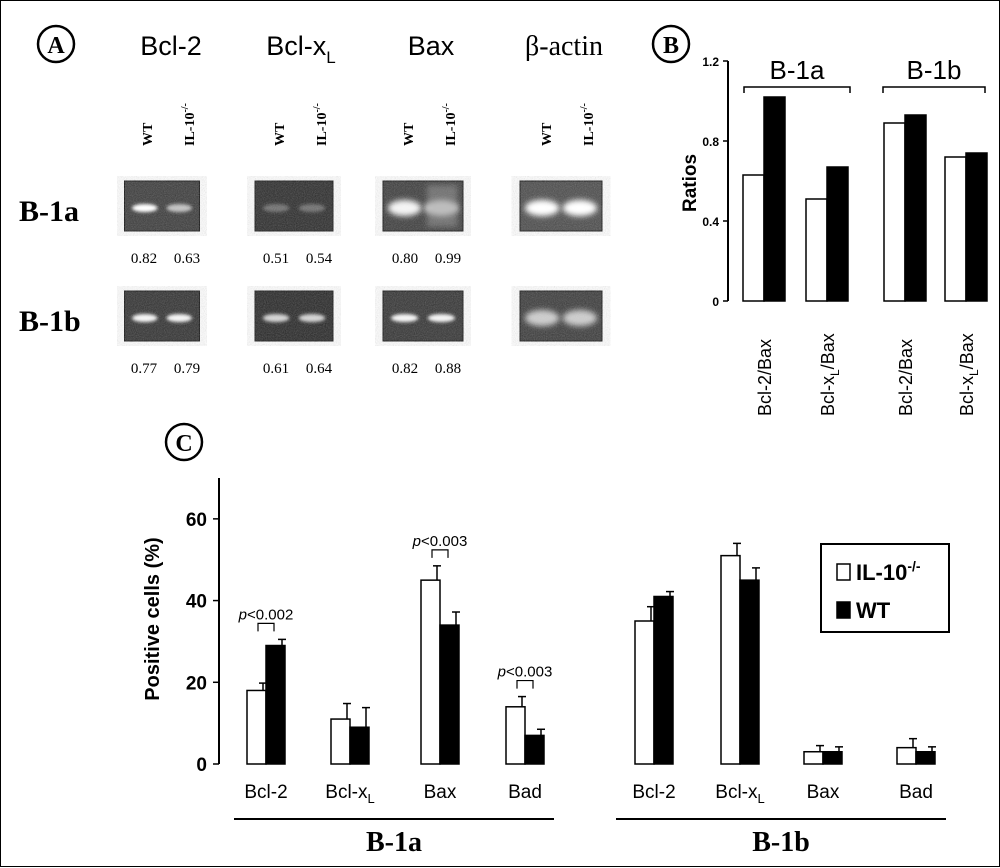  I want to click on c-pvalue-2: p<0.003, so click(525, 672).